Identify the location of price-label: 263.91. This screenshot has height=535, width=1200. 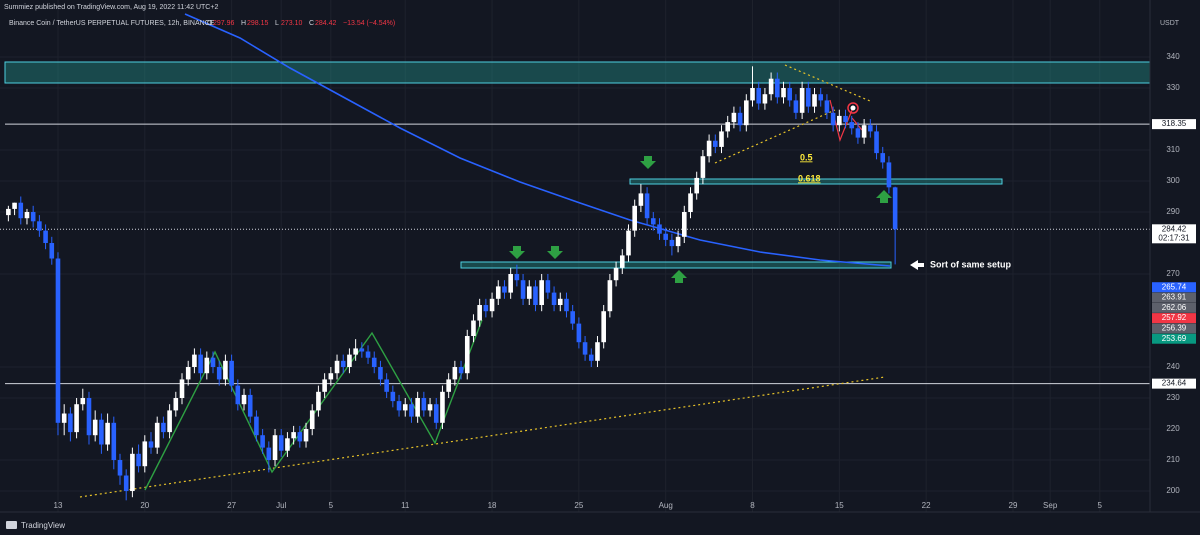
(1174, 297).